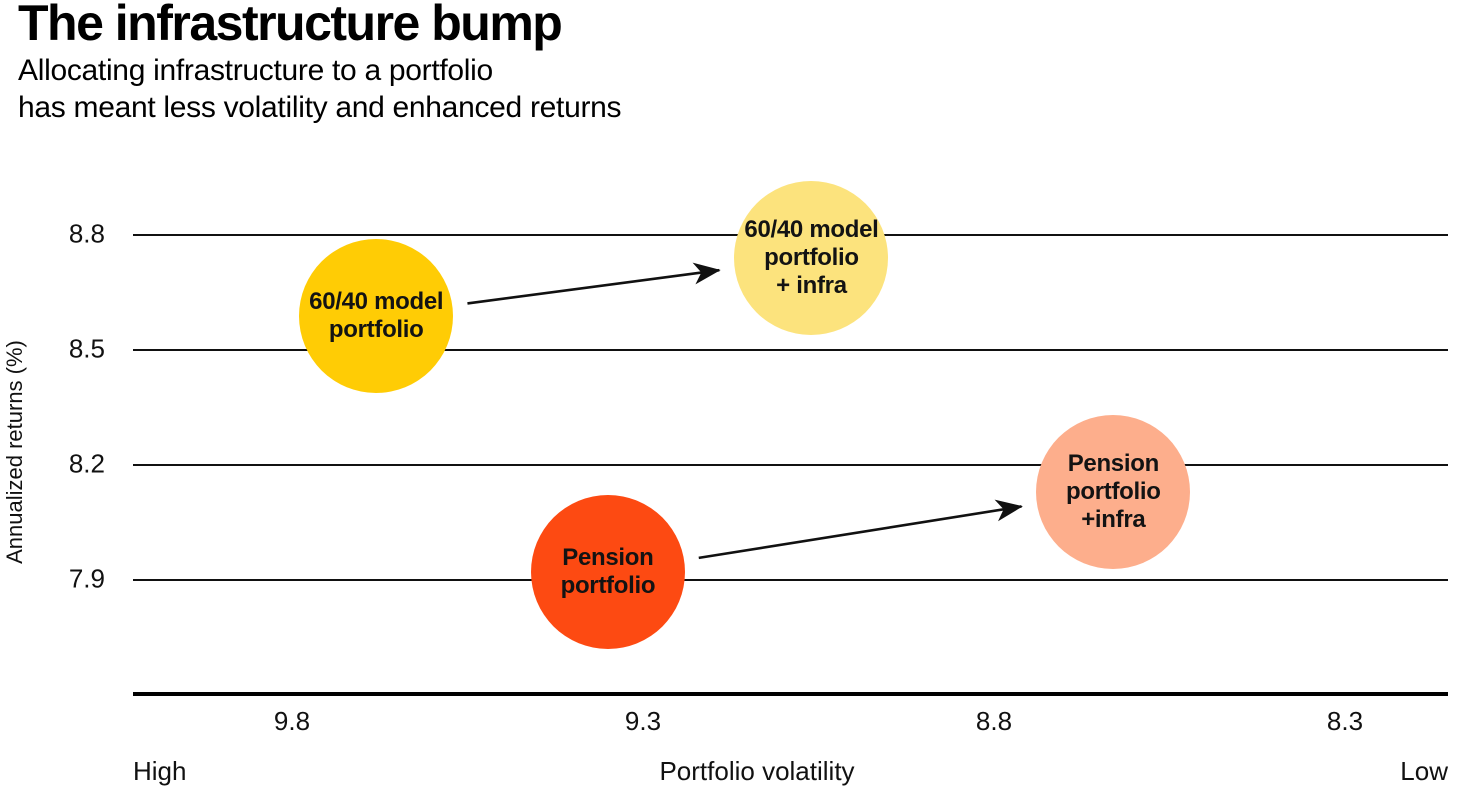 This screenshot has width=1480, height=791. I want to click on x-axis-line, so click(790, 694).